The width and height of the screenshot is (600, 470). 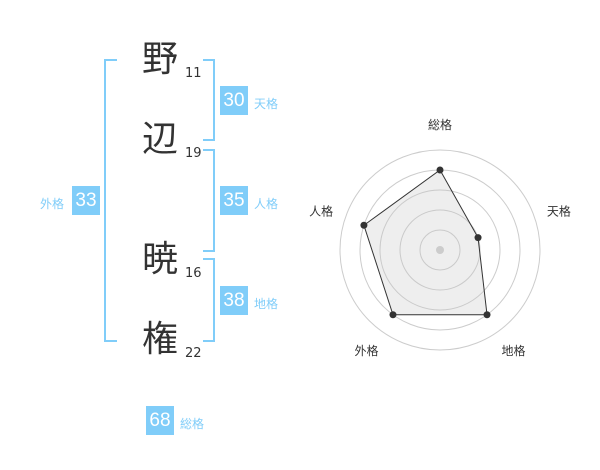 I want to click on name-char-4: 権, so click(x=160, y=339).